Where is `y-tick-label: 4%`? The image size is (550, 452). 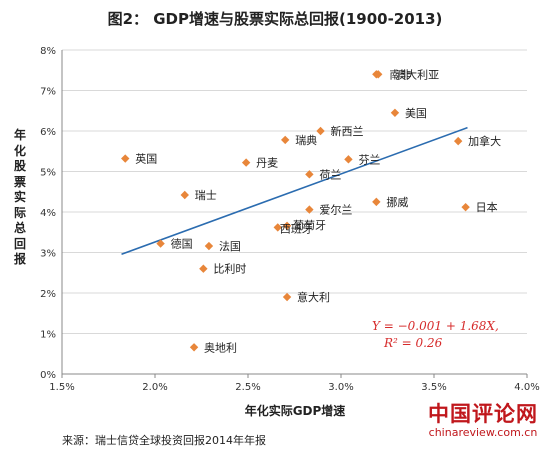
y-tick-label: 4% is located at coordinates (48, 213).